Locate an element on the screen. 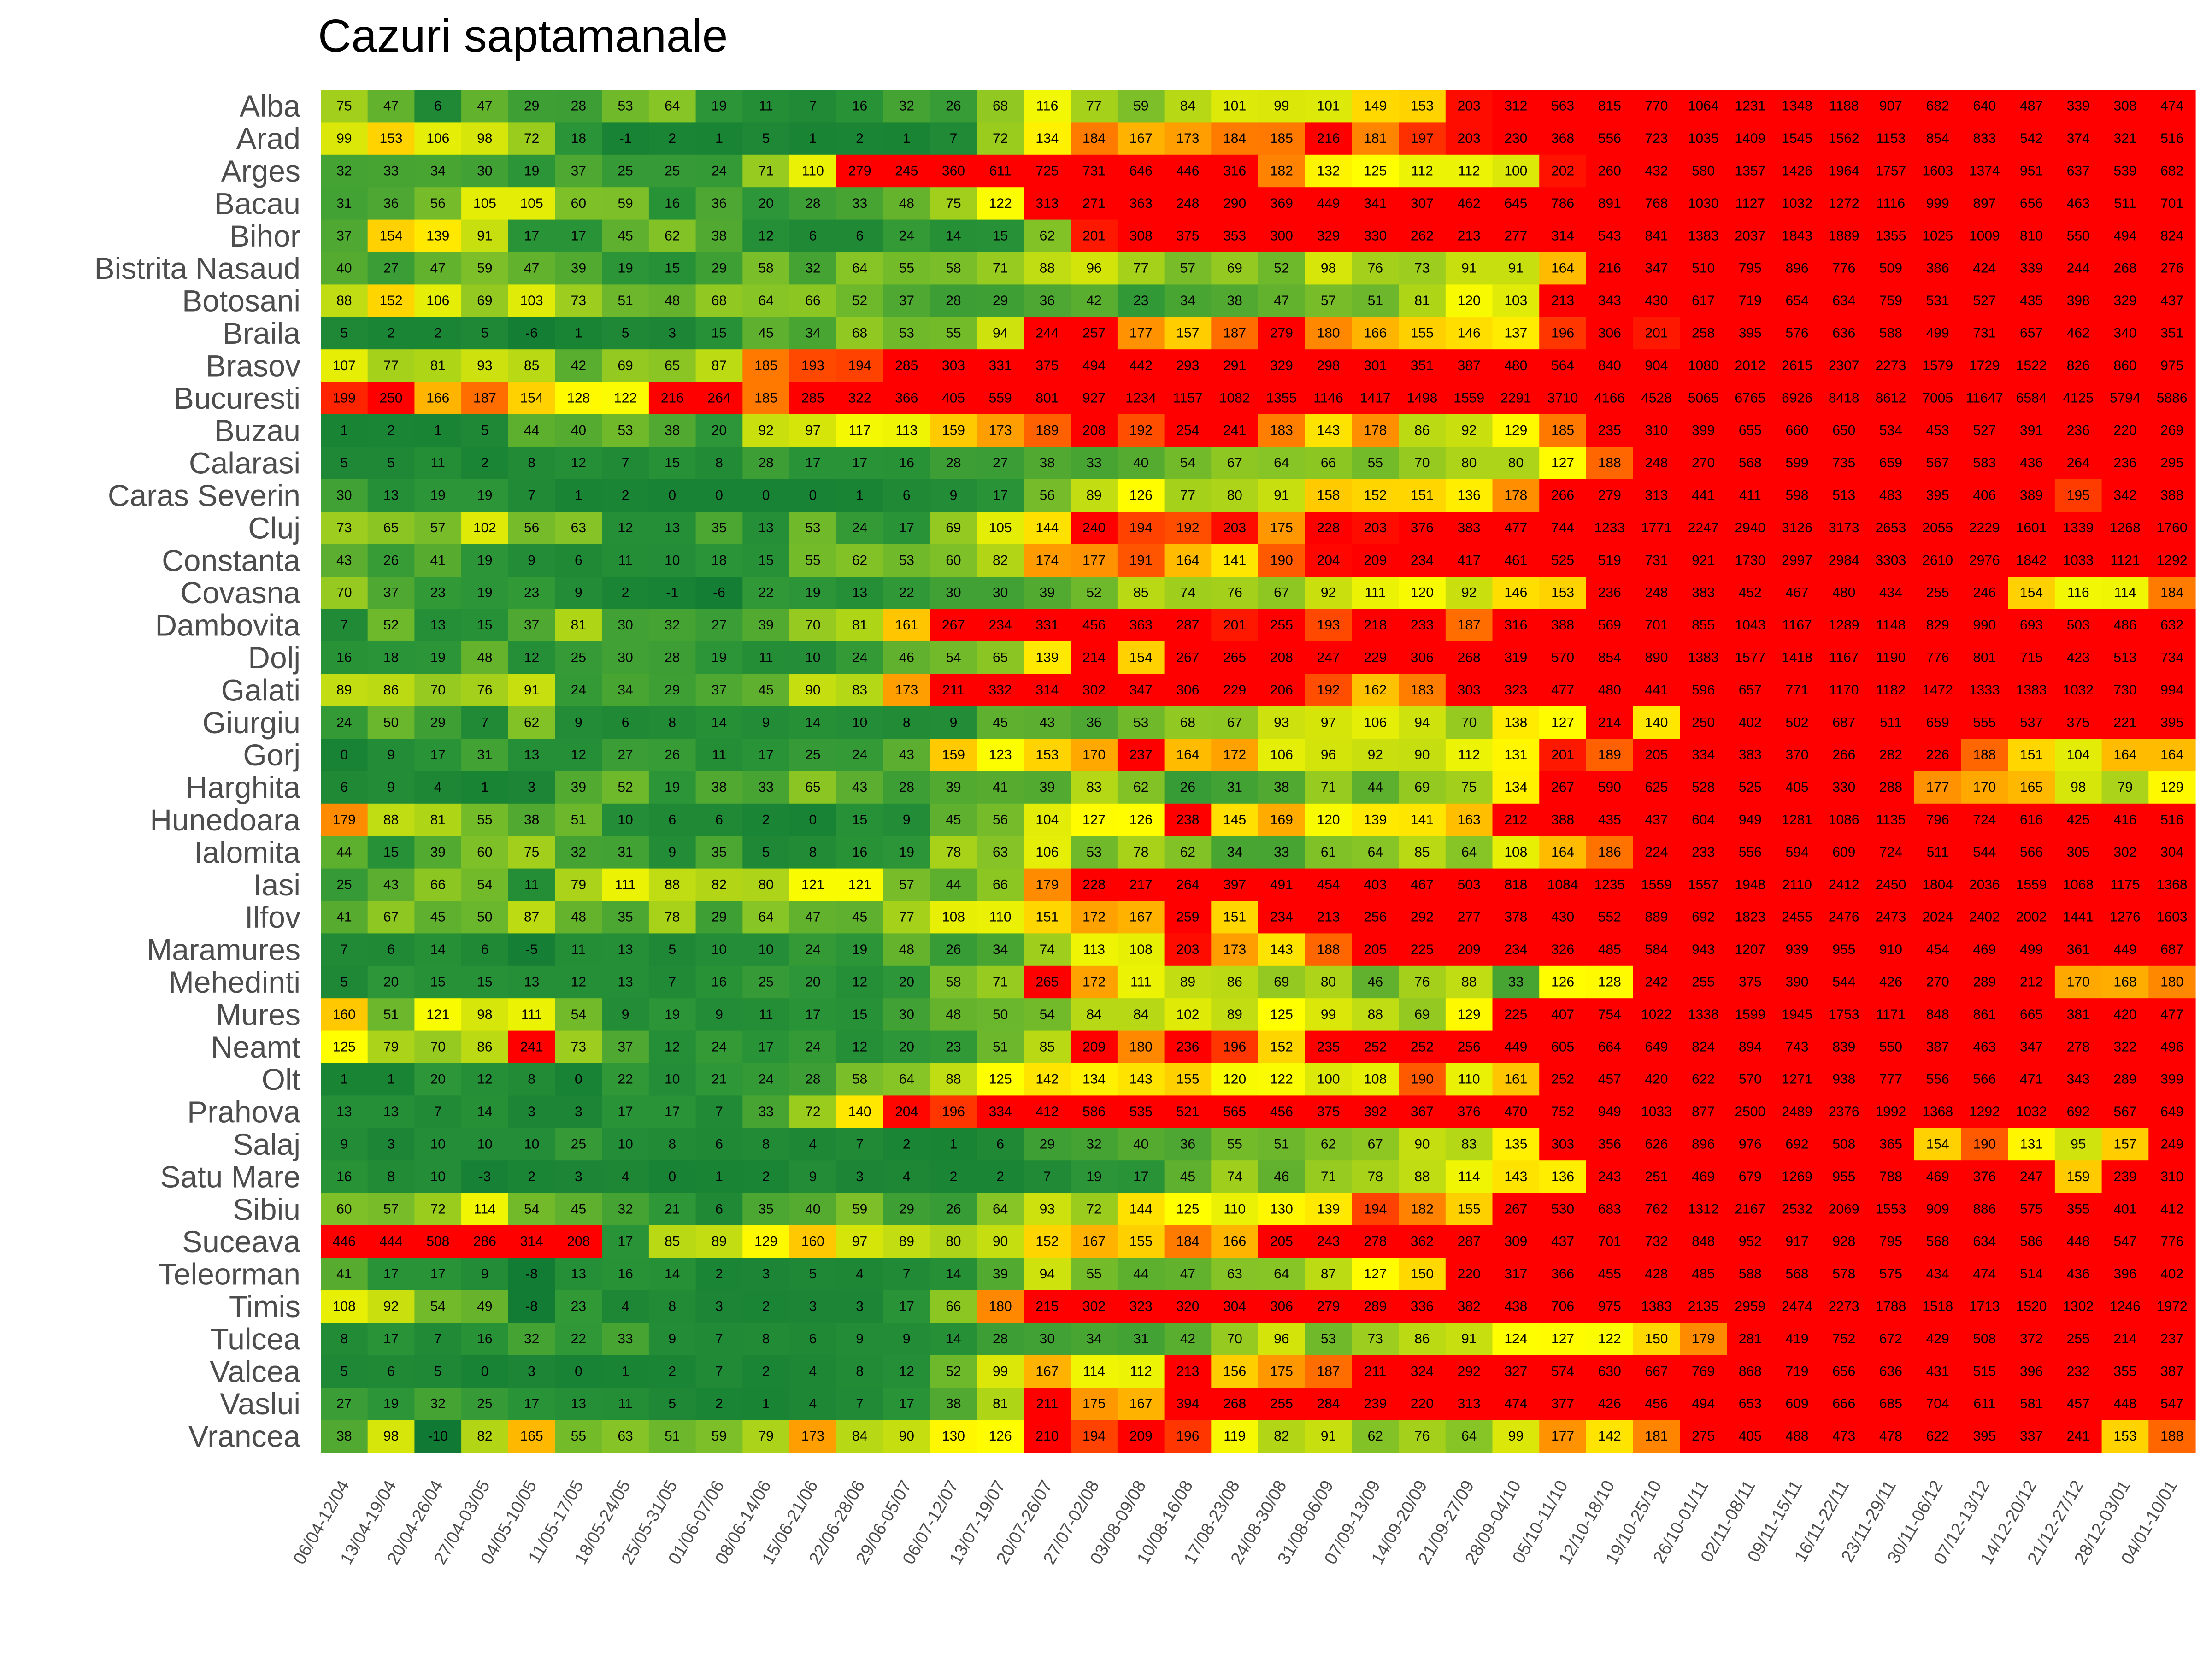  cell-value-label: 45 is located at coordinates (953, 820).